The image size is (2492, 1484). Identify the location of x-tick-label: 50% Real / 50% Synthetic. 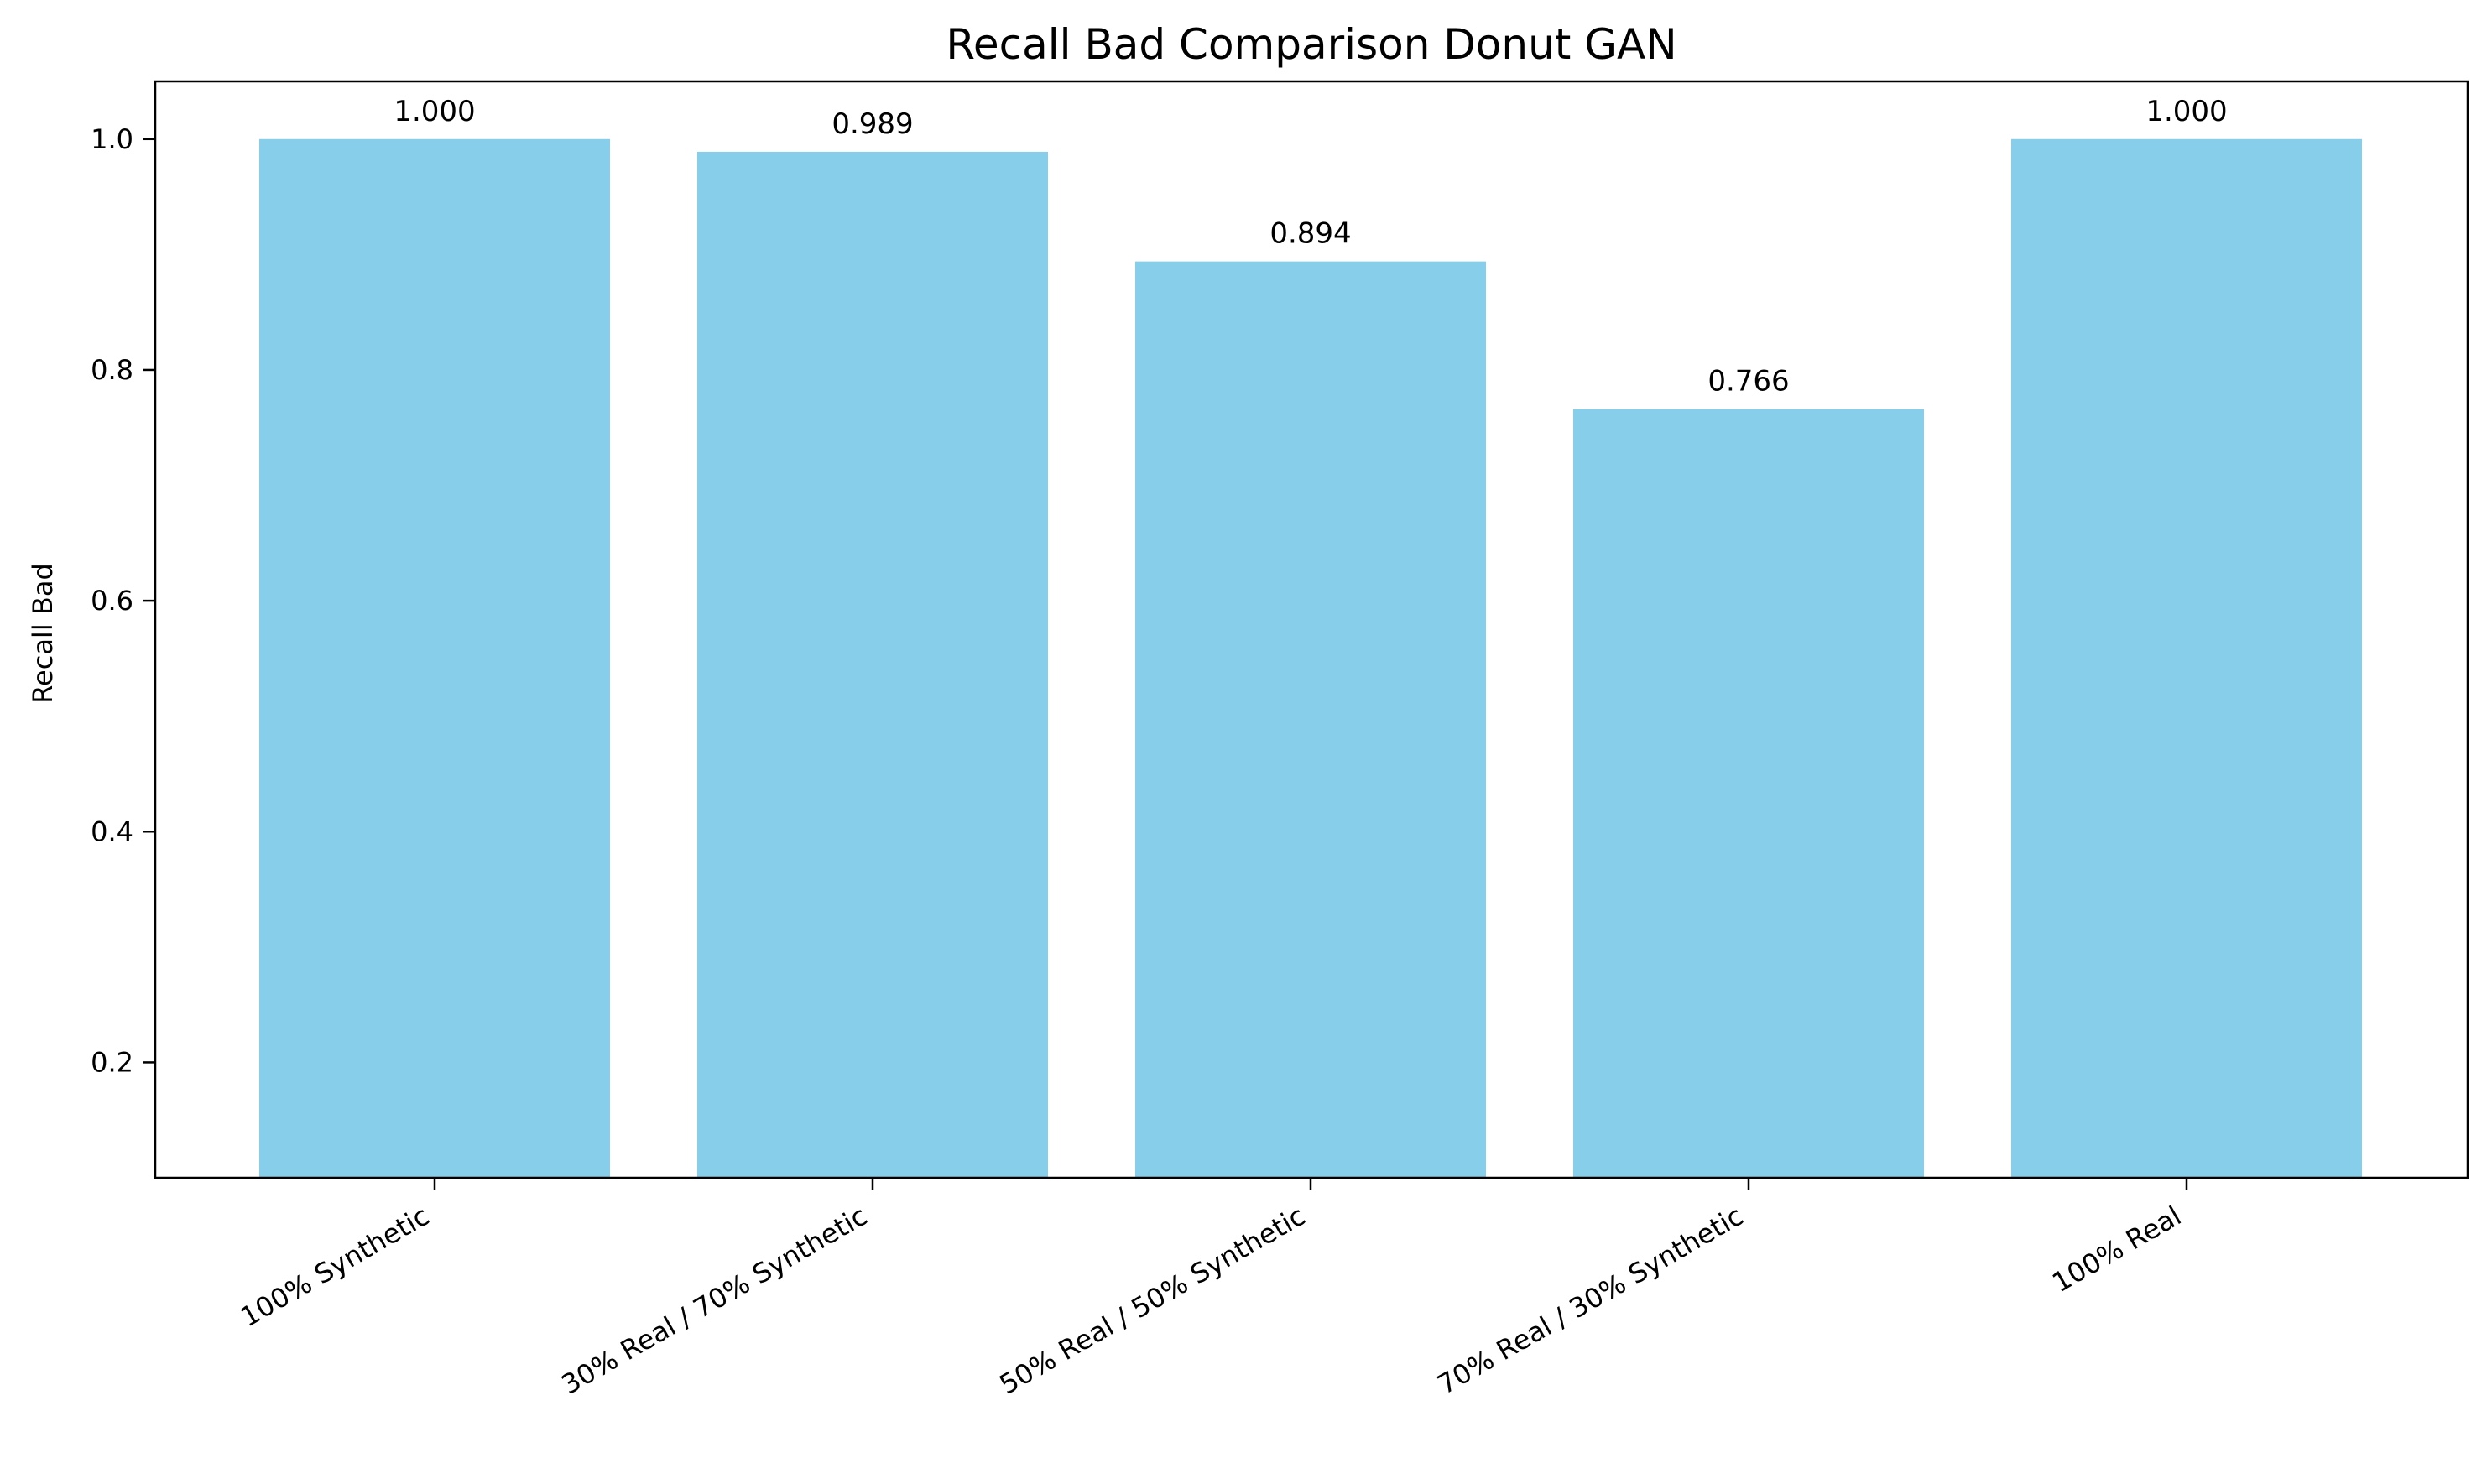
(1152, 1300).